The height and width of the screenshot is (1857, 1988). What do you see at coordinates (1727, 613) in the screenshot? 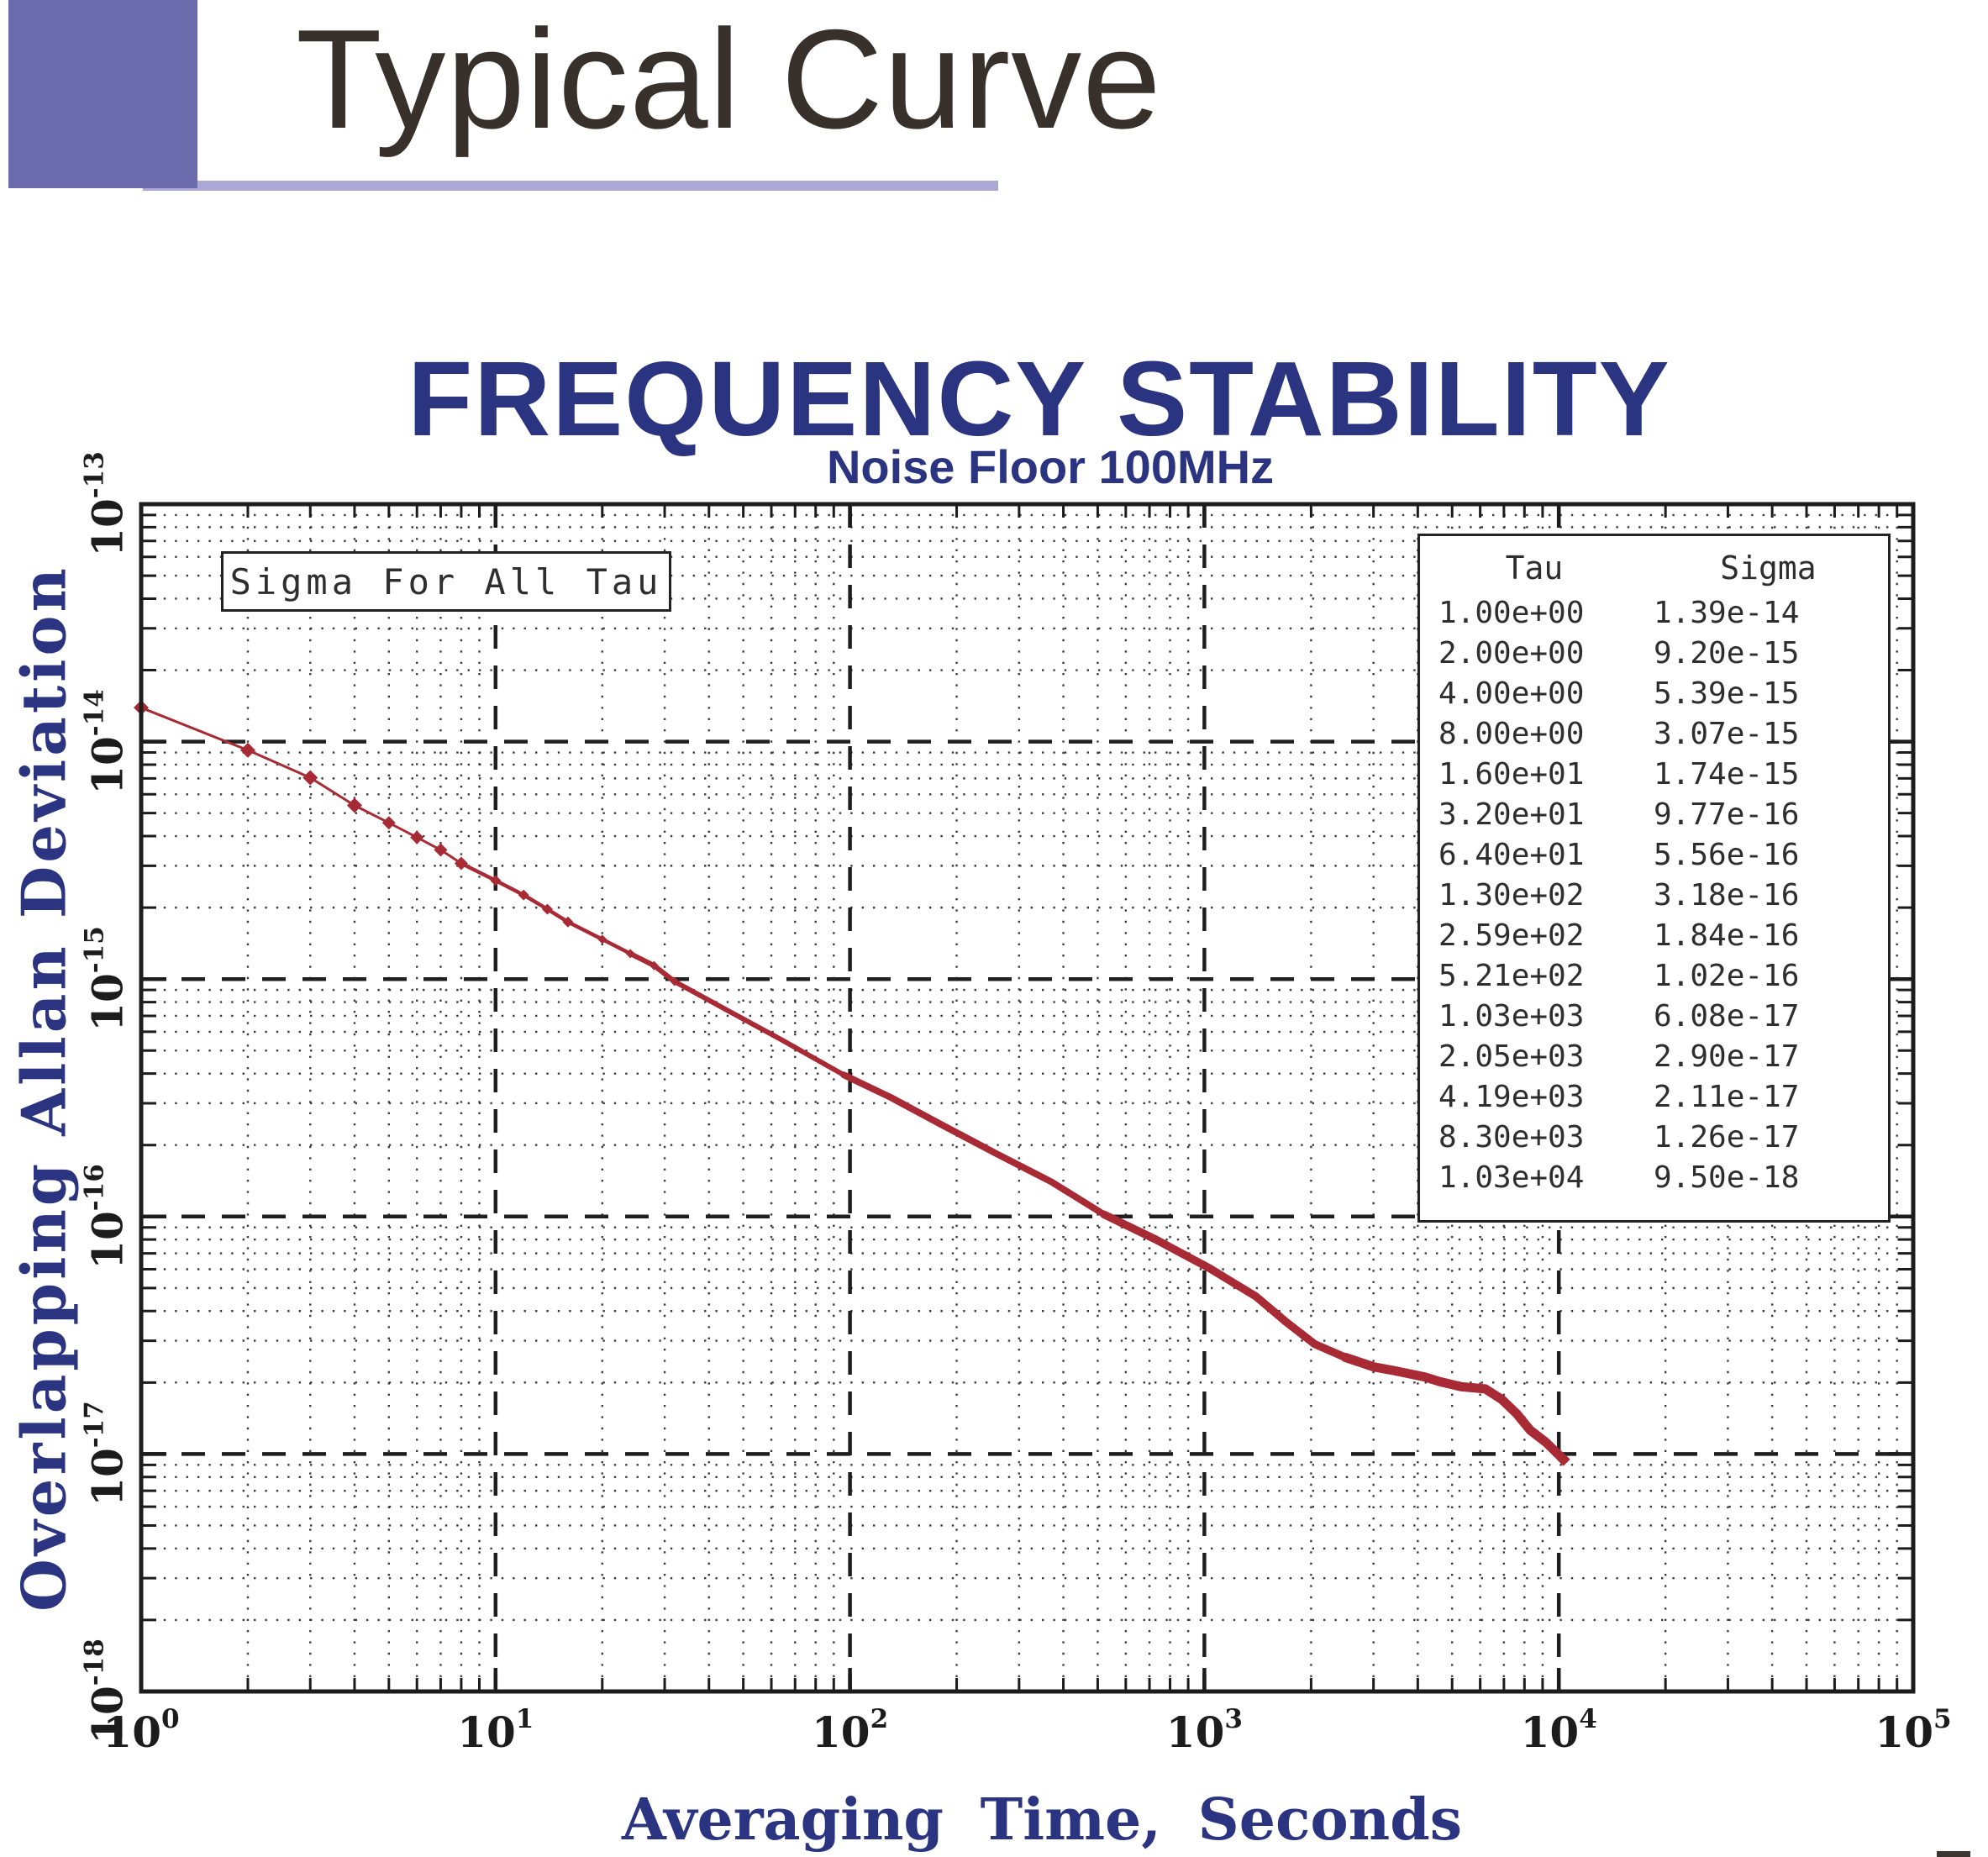
I see `sigma-value: 1.39e-14` at bounding box center [1727, 613].